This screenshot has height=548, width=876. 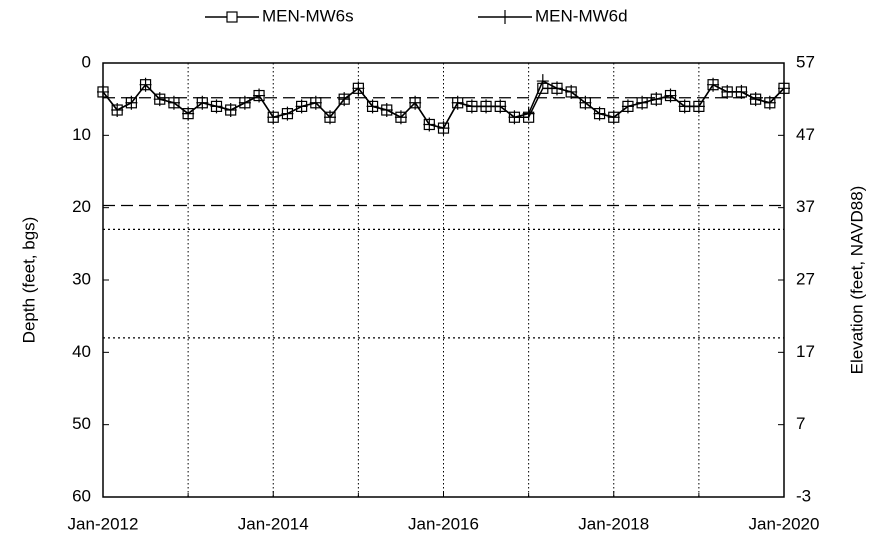 What do you see at coordinates (86, 61) in the screenshot?
I see `y-tick-label: 0` at bounding box center [86, 61].